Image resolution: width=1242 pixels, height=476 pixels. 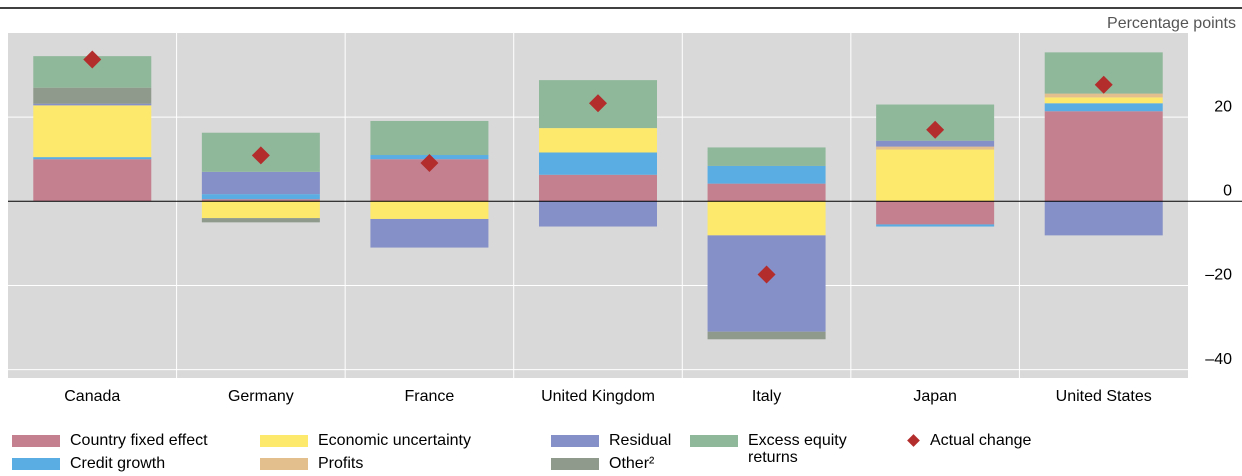 I want to click on y-tick-label: –20, so click(x=1218, y=275).